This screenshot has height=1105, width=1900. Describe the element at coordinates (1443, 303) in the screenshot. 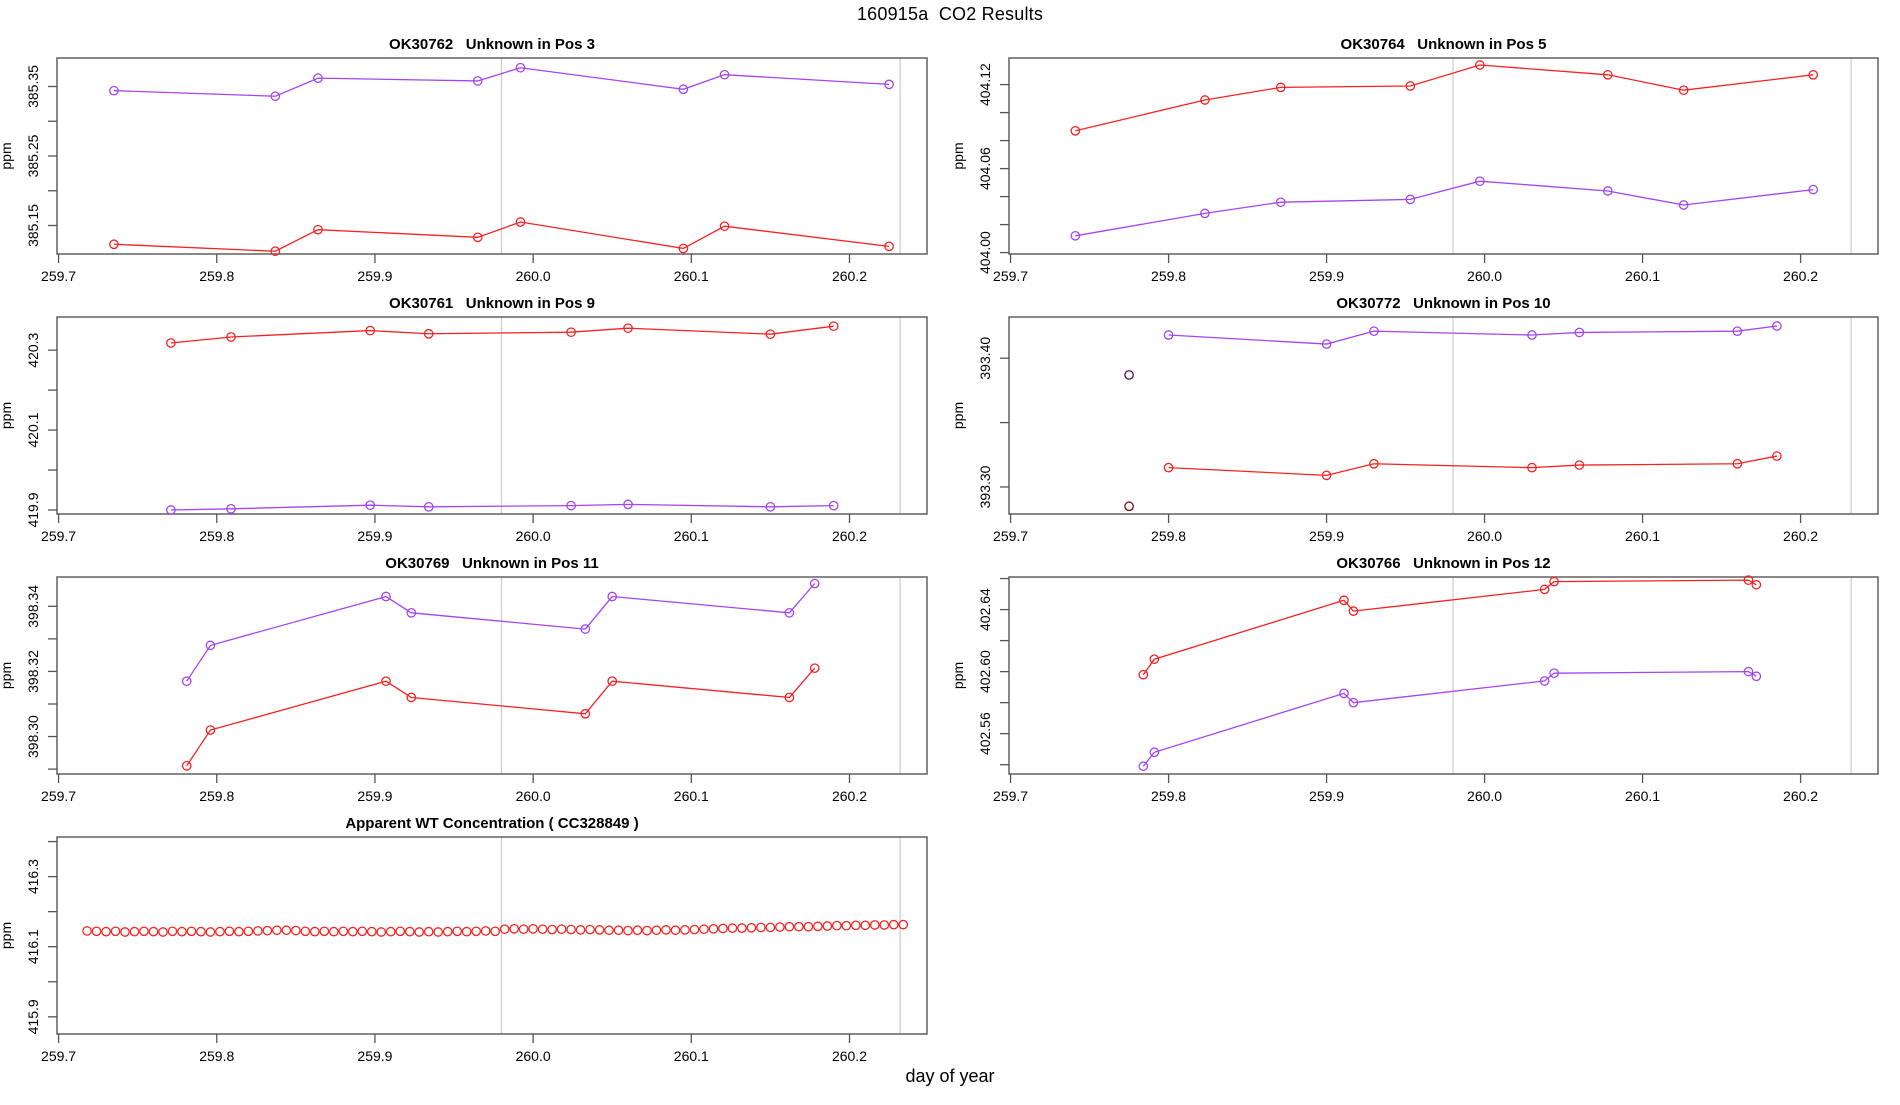

I see `panel-title: OK30772 Unknown in Pos 10` at that location.